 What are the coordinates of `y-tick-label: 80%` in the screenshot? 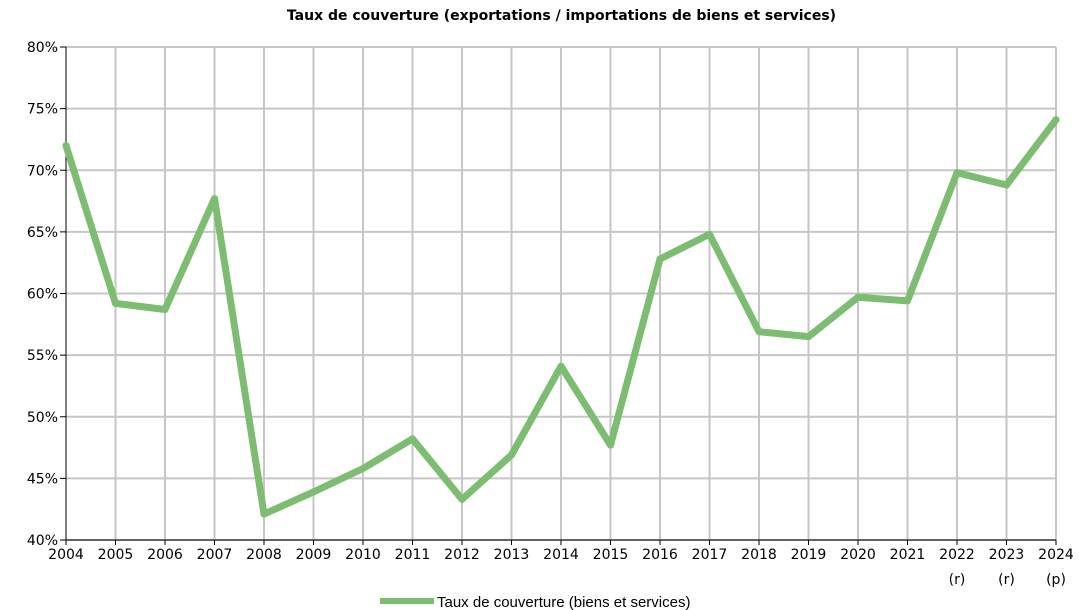 It's located at (42, 48).